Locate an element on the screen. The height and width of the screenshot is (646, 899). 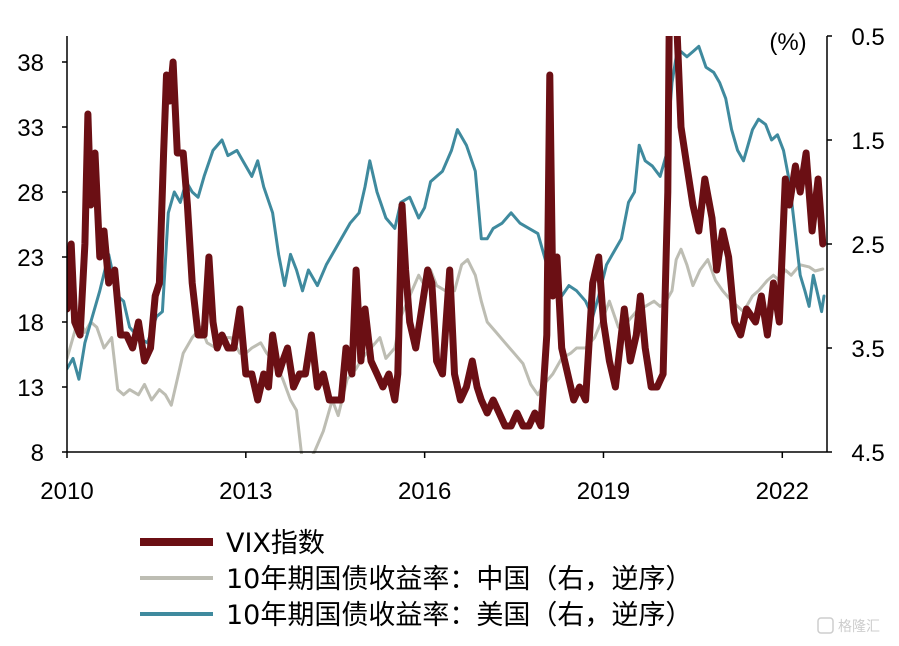
right-axis-unit: (%) is located at coordinates (787, 42).